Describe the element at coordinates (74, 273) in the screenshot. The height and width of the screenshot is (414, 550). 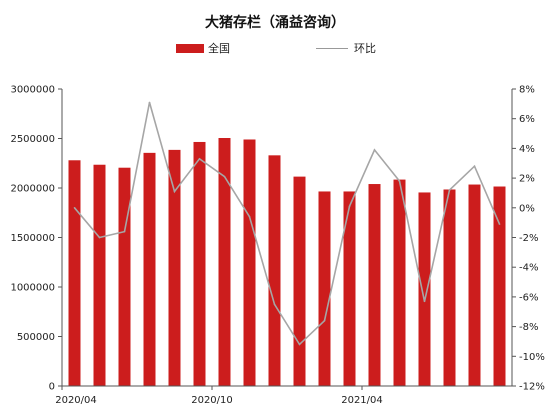
I see `bar-2020/04` at that location.